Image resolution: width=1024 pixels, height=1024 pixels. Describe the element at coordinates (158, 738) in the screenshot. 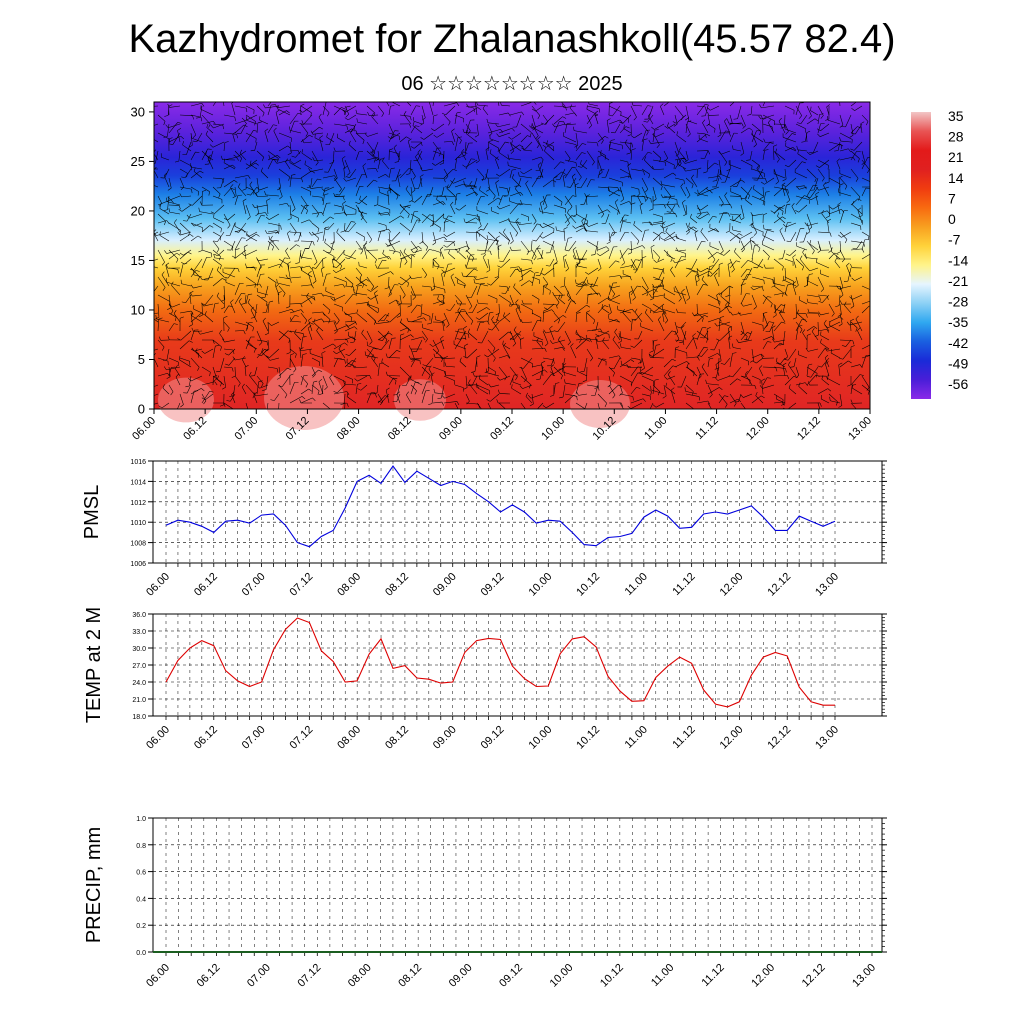

I see `x-tick-label: 06.00` at that location.